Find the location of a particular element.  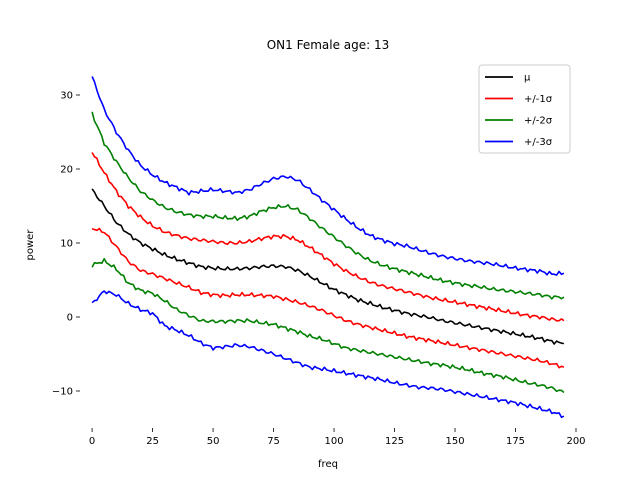

x-axis: 0 25 50 75 100 125 150 175 200 is located at coordinates (337, 437).